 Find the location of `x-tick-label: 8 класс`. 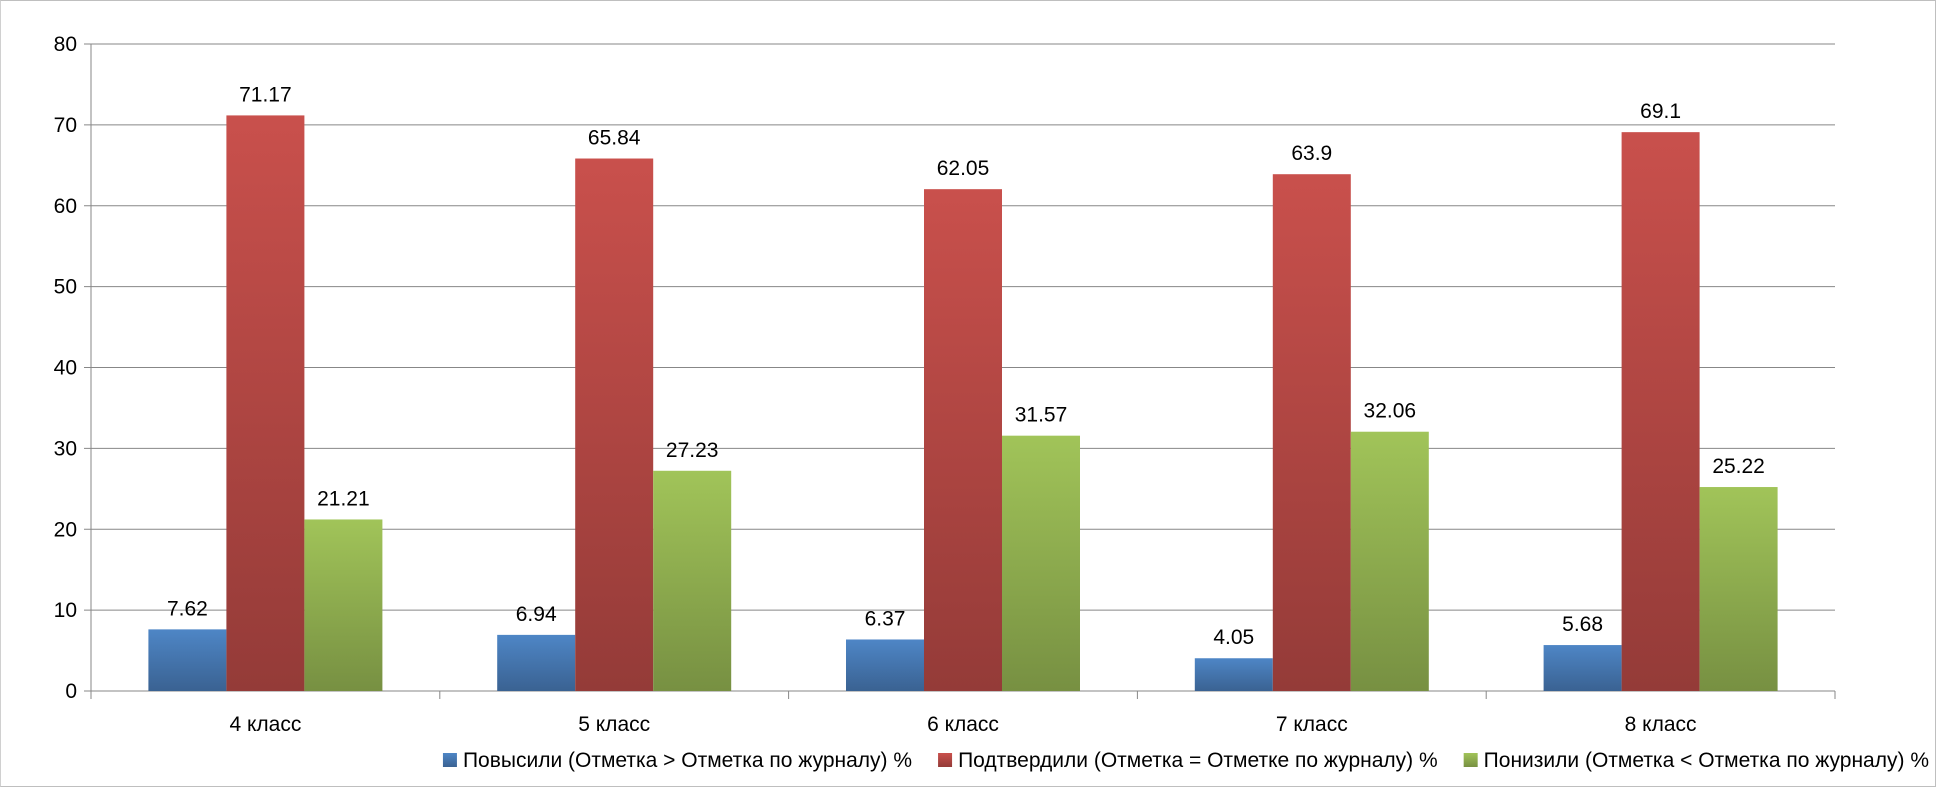

x-tick-label: 8 класс is located at coordinates (1661, 724).